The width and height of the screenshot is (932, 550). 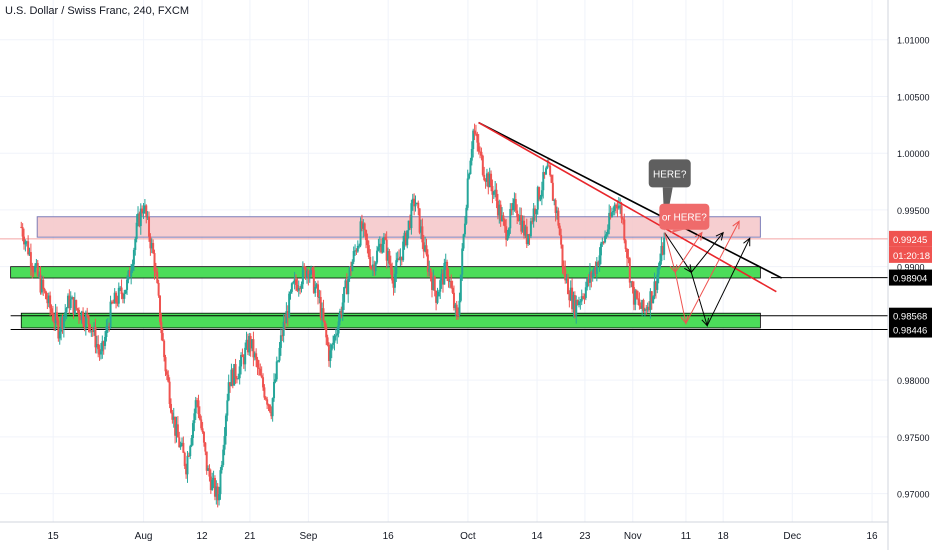 What do you see at coordinates (54, 536) in the screenshot?
I see `x-tick-label: 15` at bounding box center [54, 536].